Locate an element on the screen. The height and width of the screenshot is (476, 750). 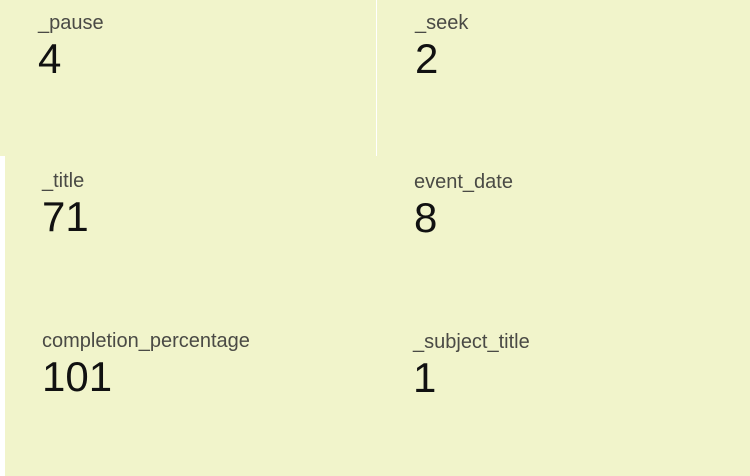
metric-completion-percentage: completion_percentage 101 is located at coordinates (146, 364).